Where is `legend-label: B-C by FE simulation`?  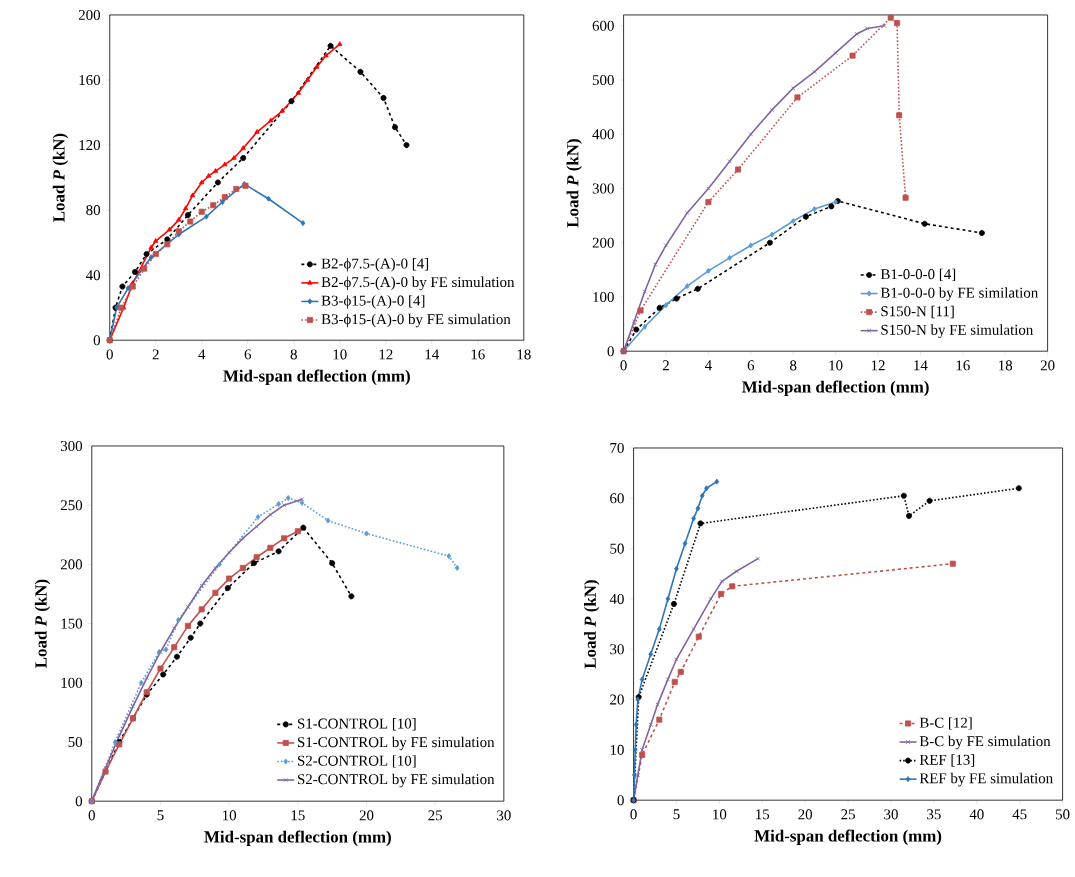 legend-label: B-C by FE simulation is located at coordinates (985, 742).